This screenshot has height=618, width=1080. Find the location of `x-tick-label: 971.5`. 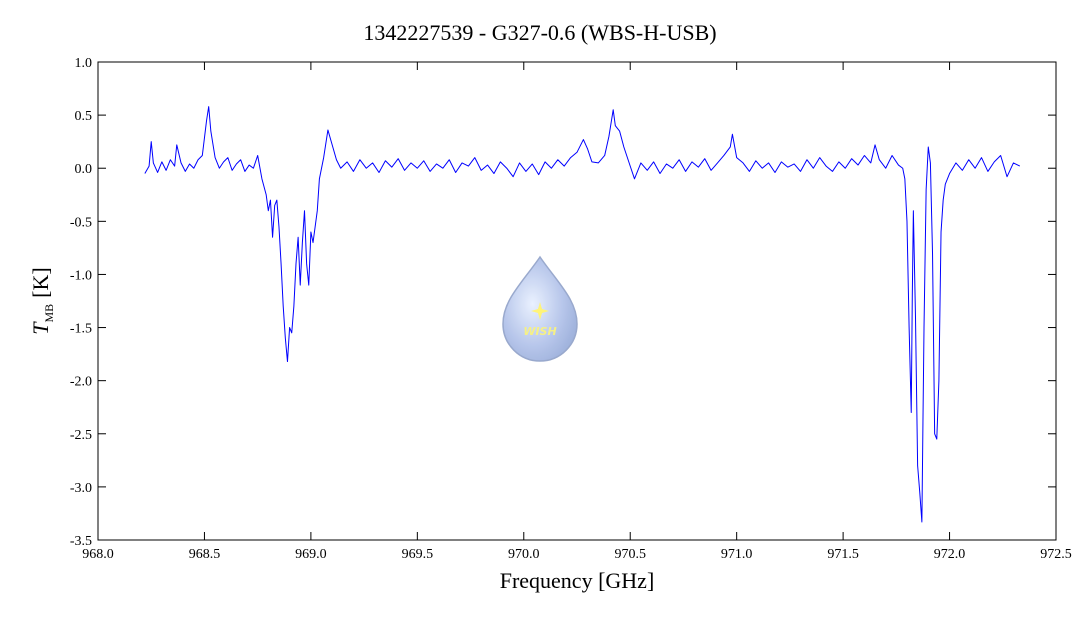

x-tick-label: 971.5 is located at coordinates (843, 554).